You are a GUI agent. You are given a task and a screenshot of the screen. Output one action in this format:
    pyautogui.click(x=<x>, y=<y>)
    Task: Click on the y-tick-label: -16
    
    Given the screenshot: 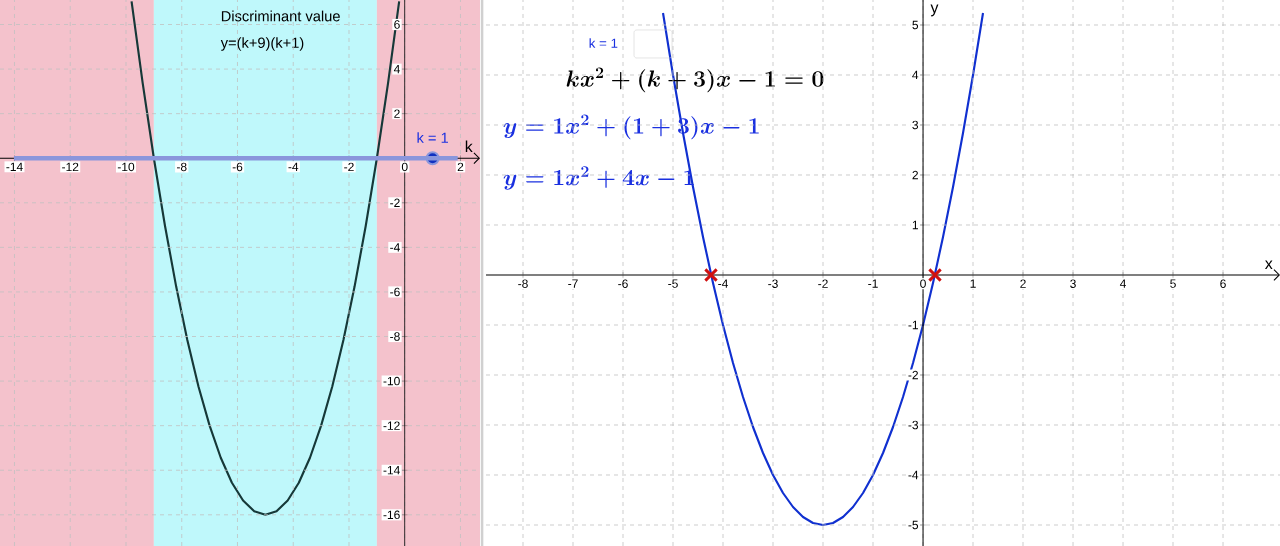 What is the action you would take?
    pyautogui.click(x=391, y=515)
    